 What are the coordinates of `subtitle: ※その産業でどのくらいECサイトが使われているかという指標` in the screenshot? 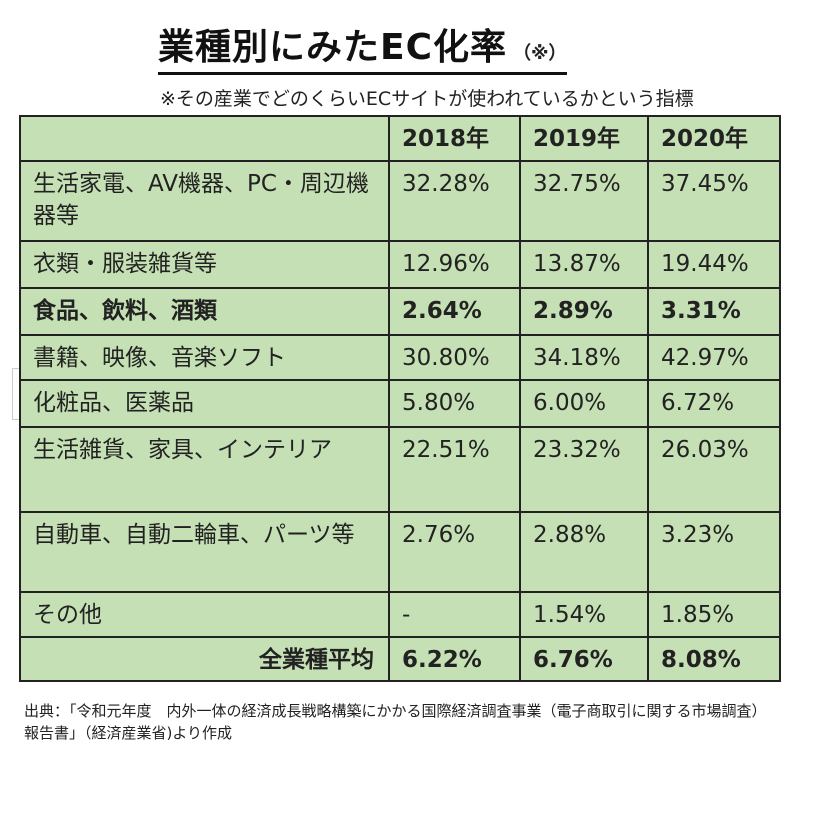 It's located at (427, 99).